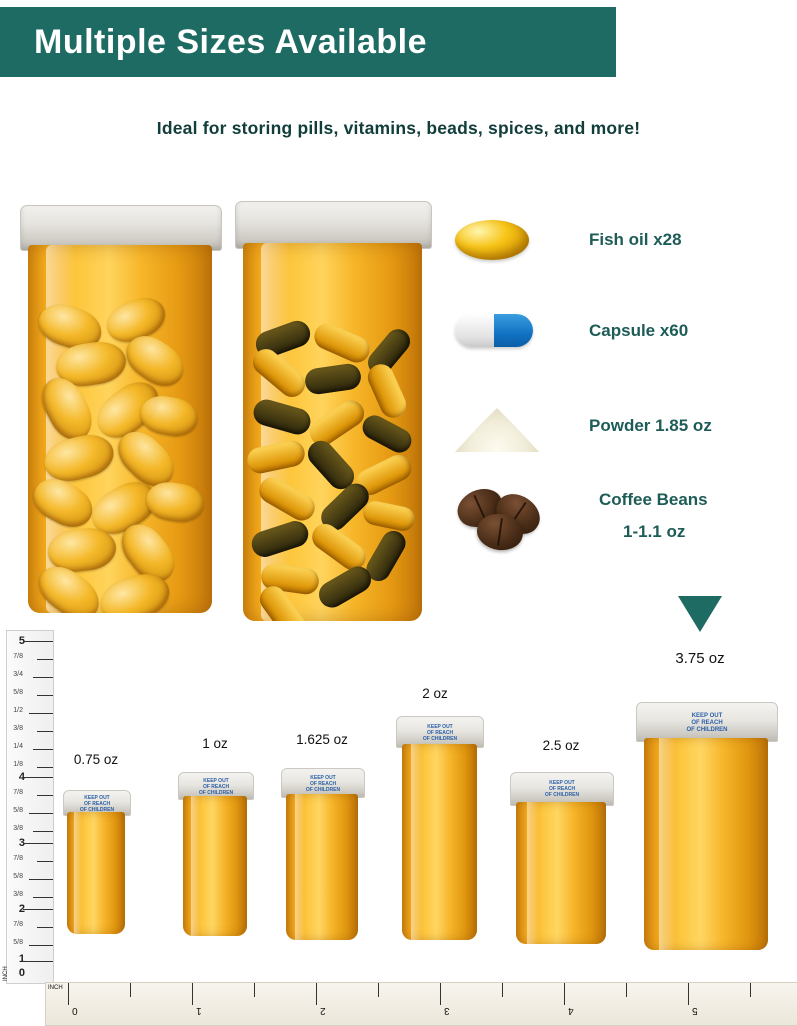  What do you see at coordinates (21, 973) in the screenshot?
I see `vruler-tick-0: 0` at bounding box center [21, 973].